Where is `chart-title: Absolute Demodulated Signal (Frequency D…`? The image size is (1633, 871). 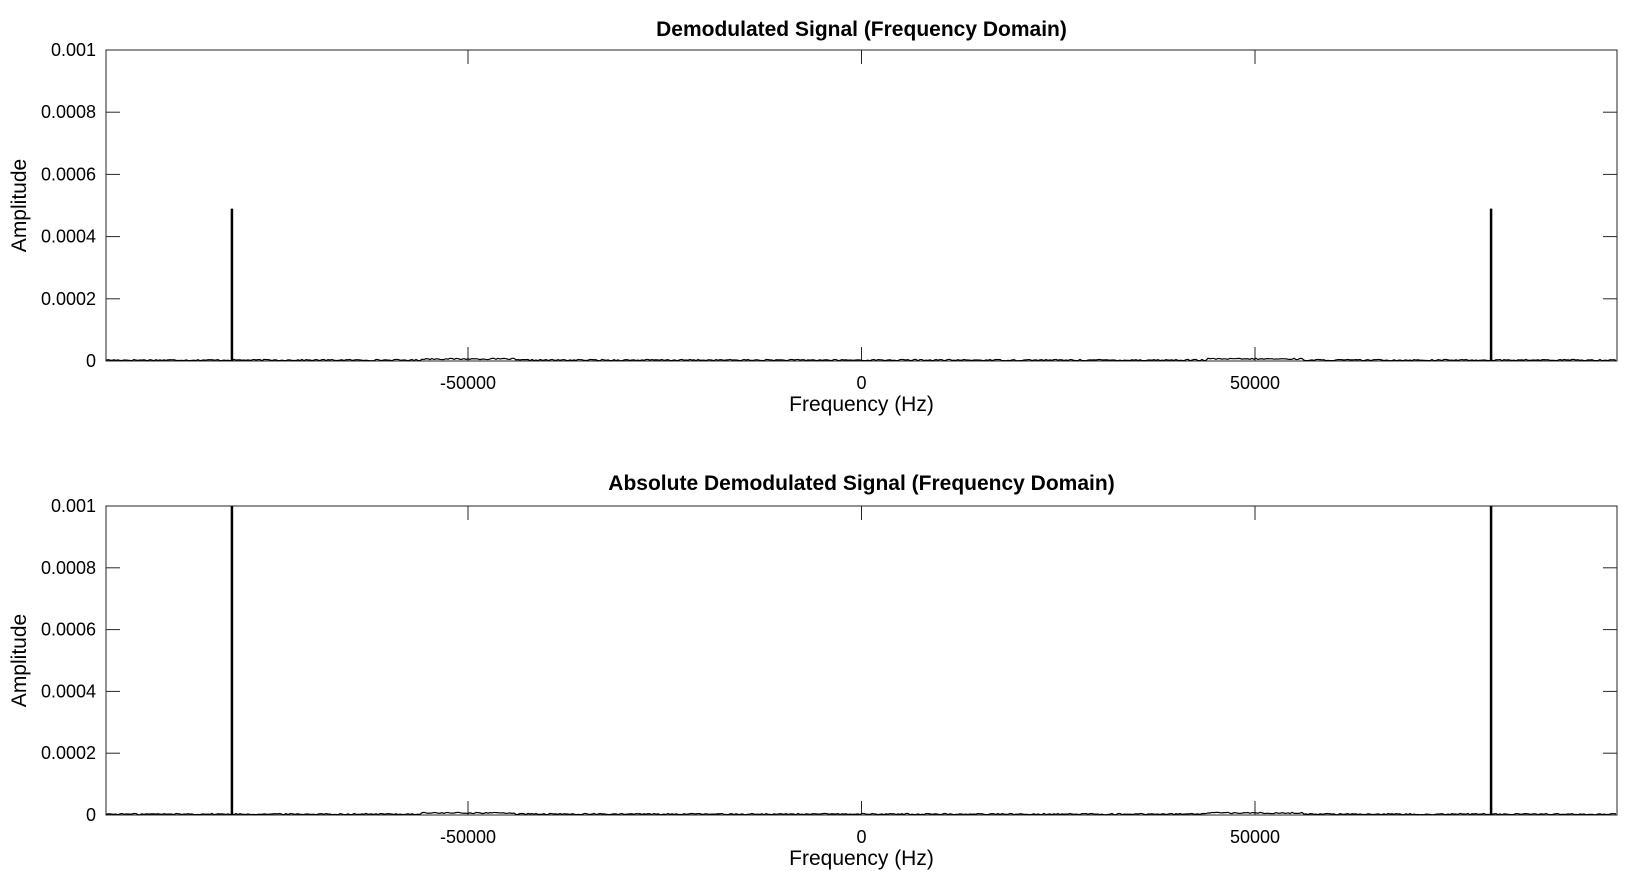
chart-title: Absolute Demodulated Signal (Frequency D… is located at coordinates (861, 483).